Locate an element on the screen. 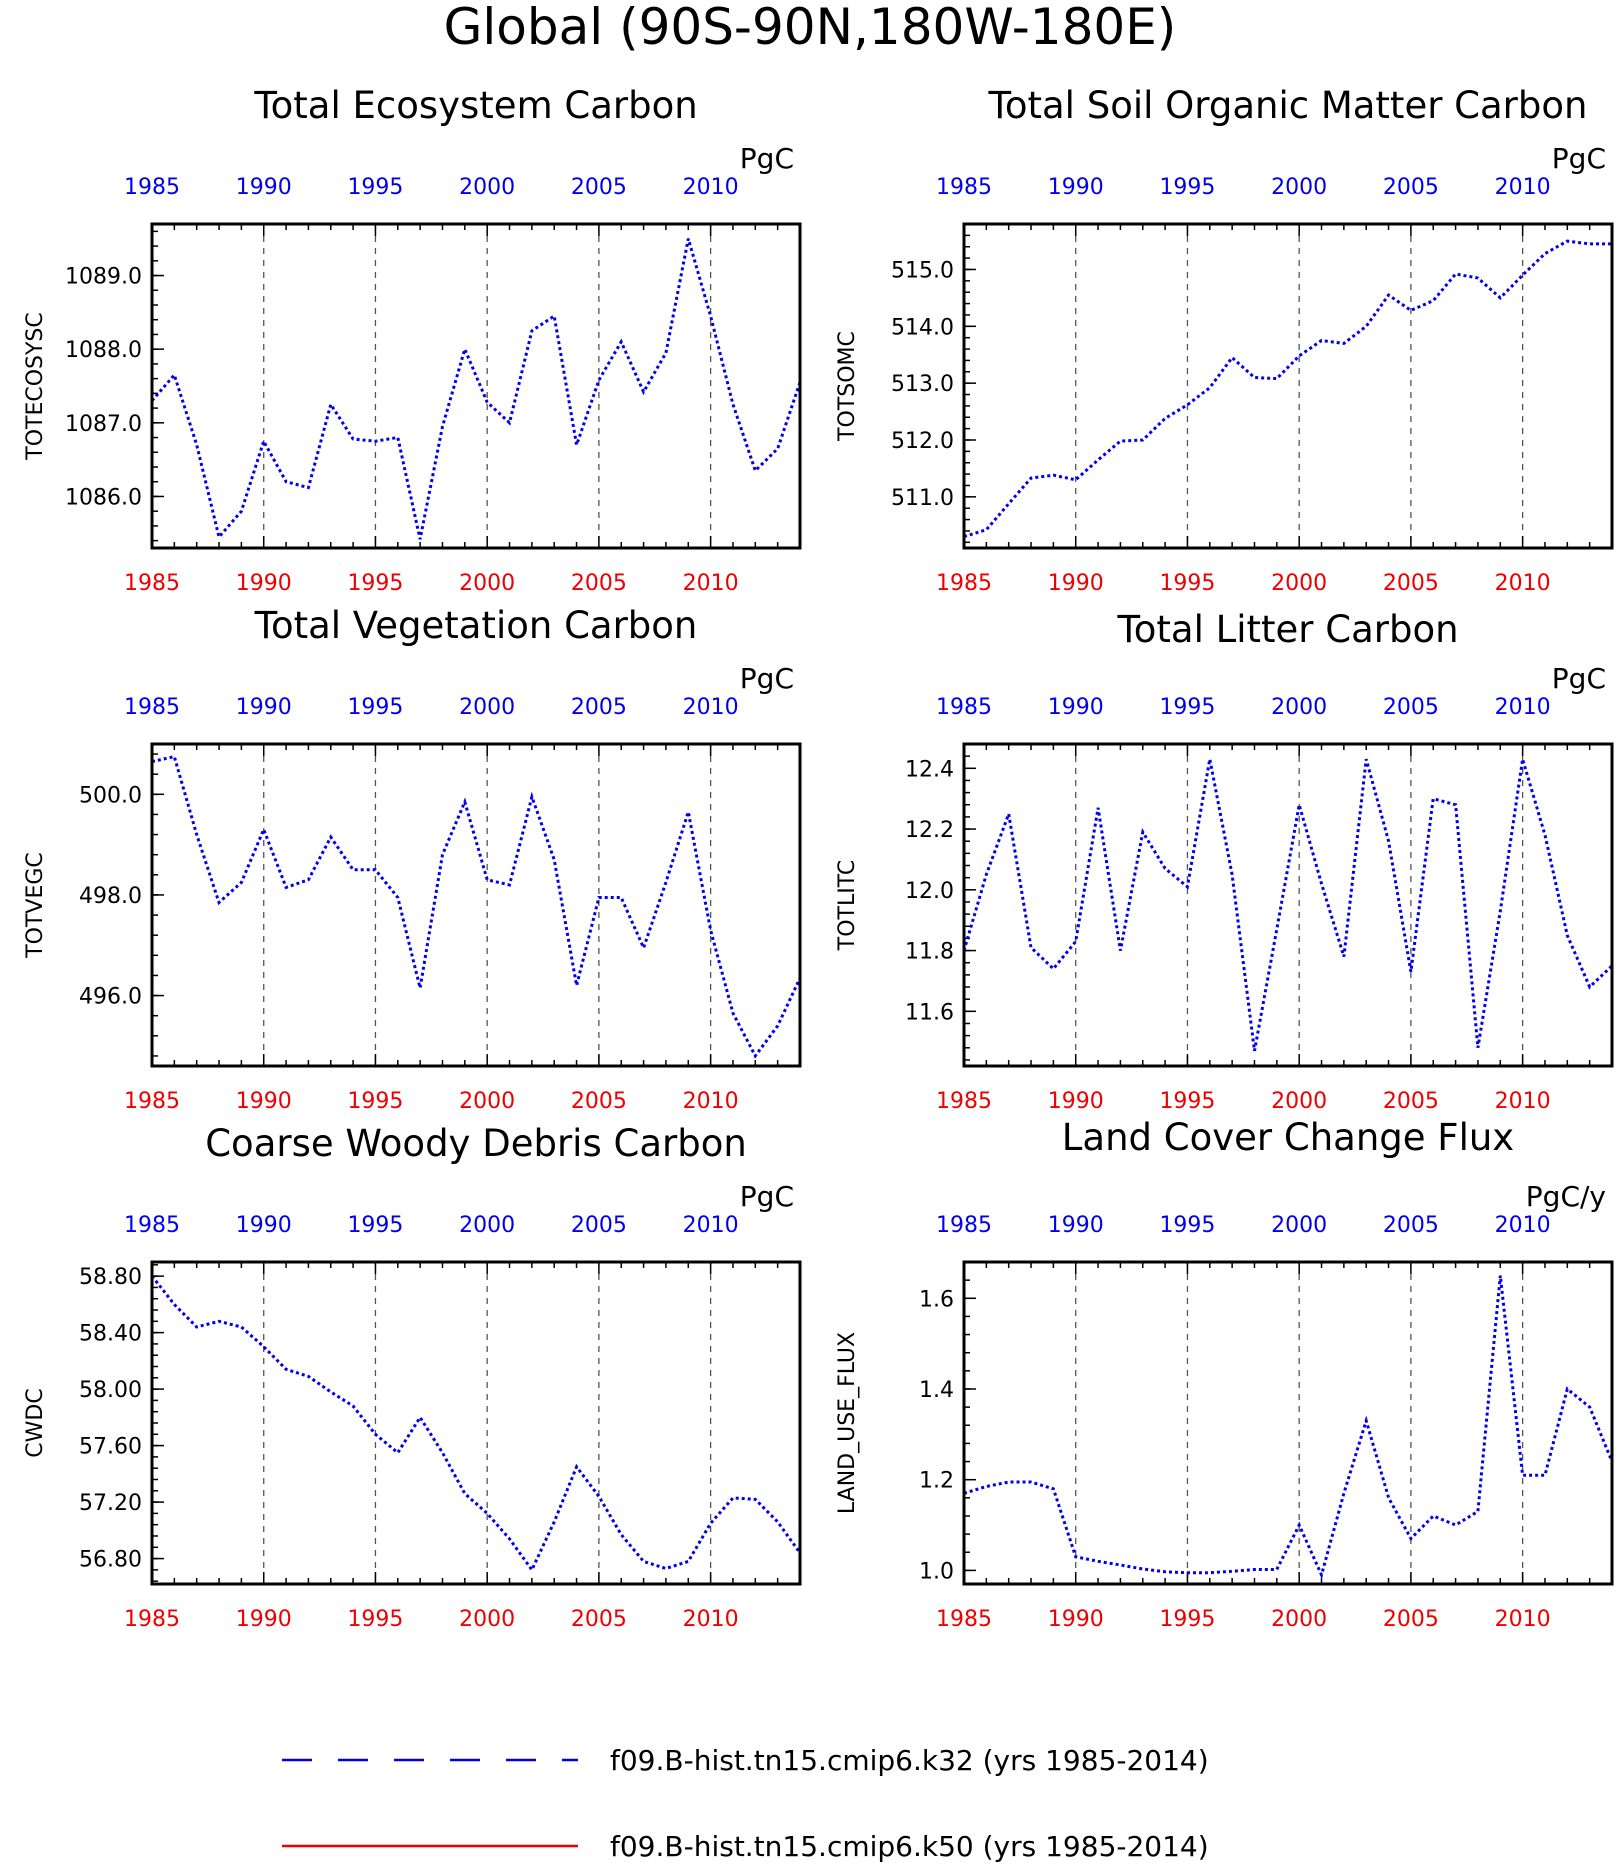 Image resolution: width=1618 pixels, height=1876 pixels. panel-title: Total Litter Carbon is located at coordinates (1287, 629).